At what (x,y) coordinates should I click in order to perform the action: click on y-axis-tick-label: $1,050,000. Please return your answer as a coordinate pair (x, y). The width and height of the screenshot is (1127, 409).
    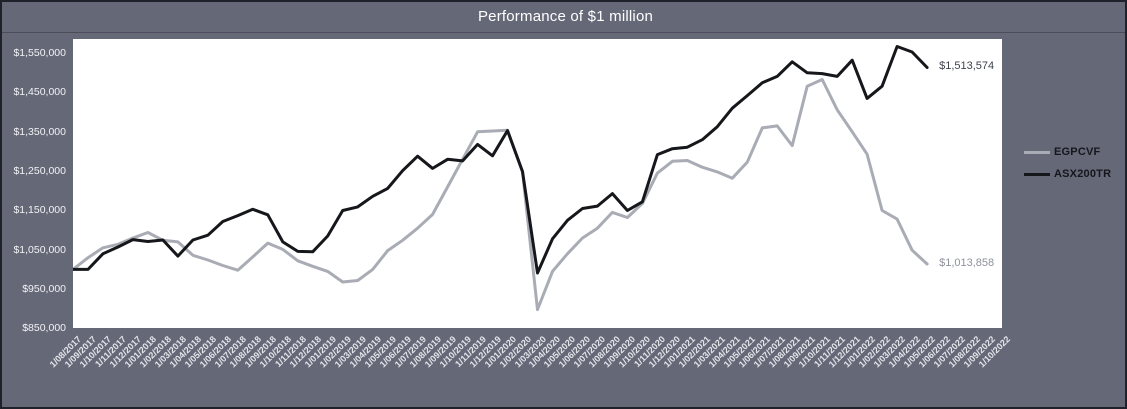
    Looking at the image, I should click on (39, 249).